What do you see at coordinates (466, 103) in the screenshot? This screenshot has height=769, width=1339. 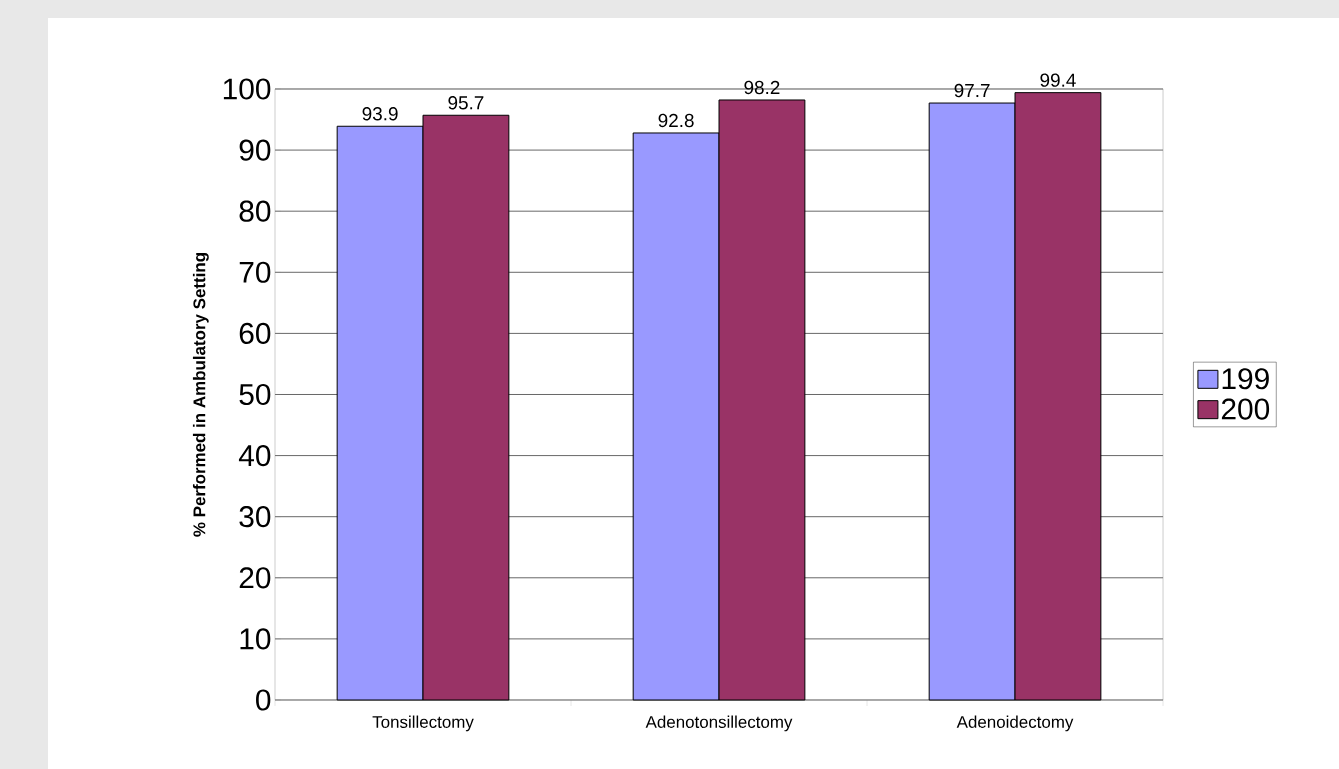 I see `data-label: 95.7` at bounding box center [466, 103].